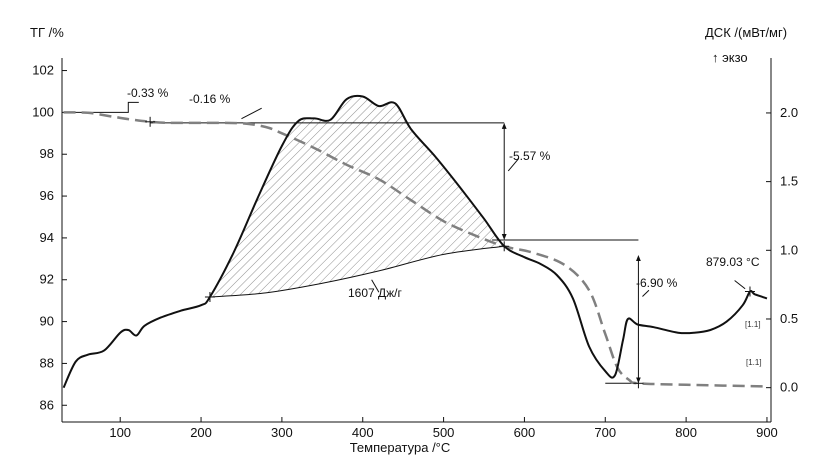 The width and height of the screenshot is (827, 457). What do you see at coordinates (357, 271) in the screenshot?
I see `dsc-peak-baseline` at bounding box center [357, 271].